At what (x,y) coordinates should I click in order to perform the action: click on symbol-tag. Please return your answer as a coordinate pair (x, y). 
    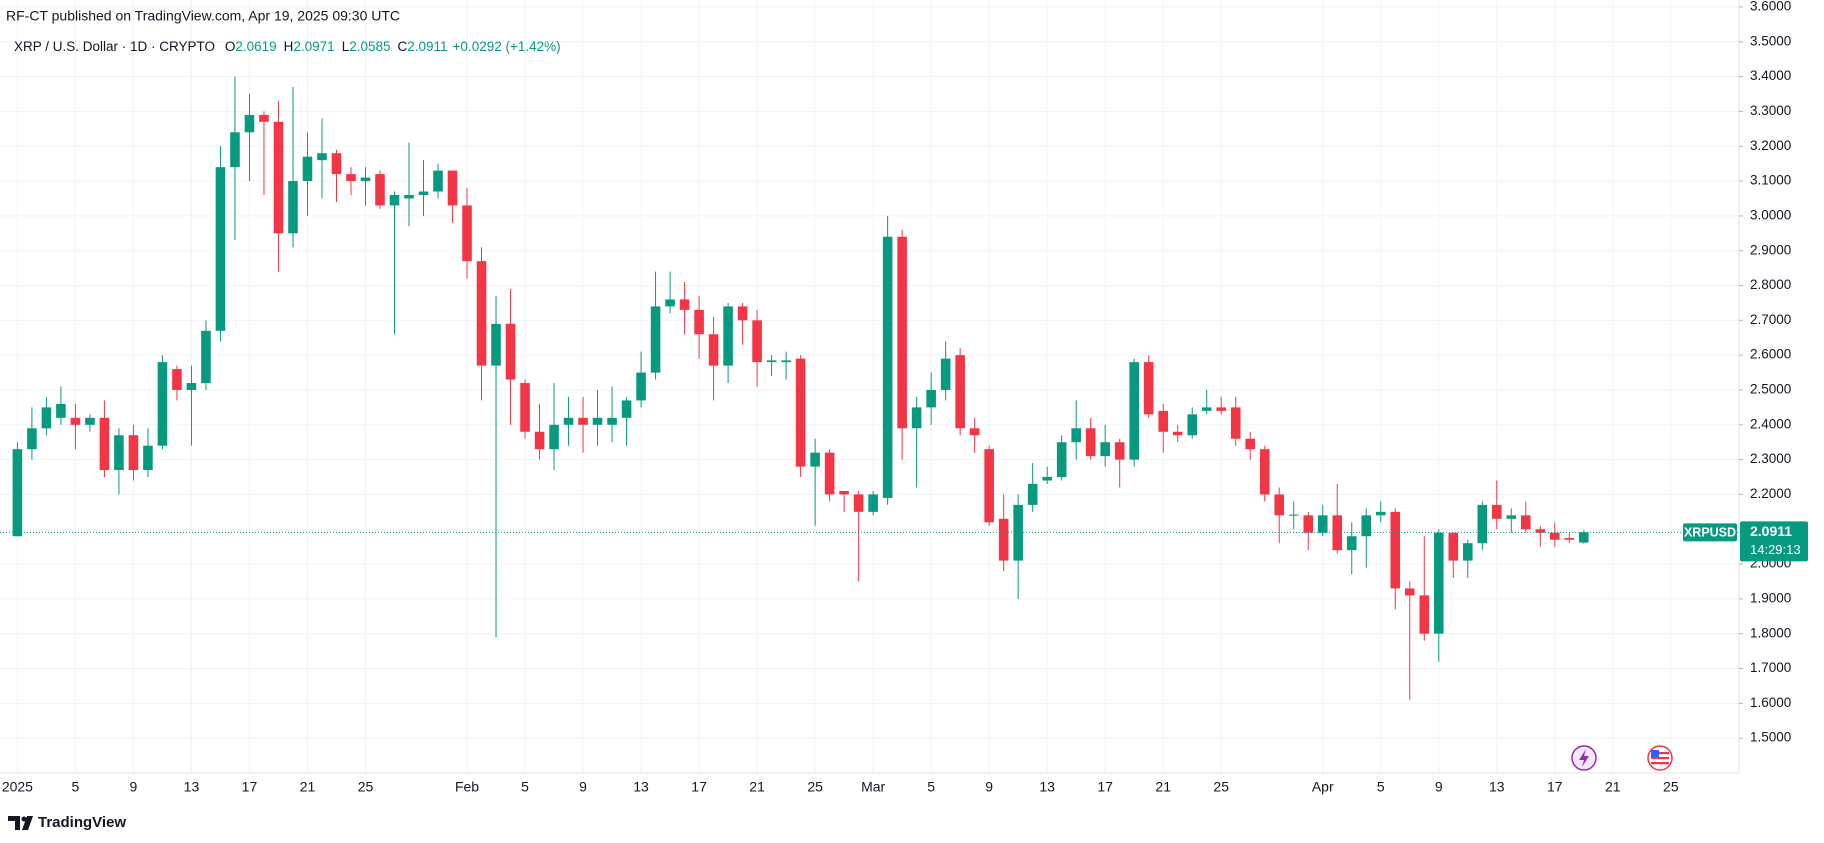
    Looking at the image, I should click on (1710, 532).